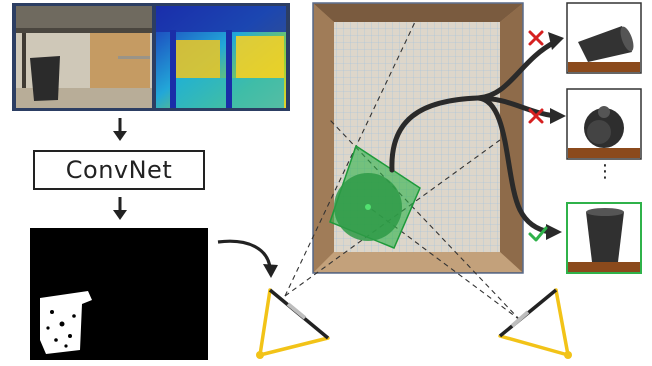 The image size is (652, 366). I want to click on segmentation-mask, so click(119, 294).